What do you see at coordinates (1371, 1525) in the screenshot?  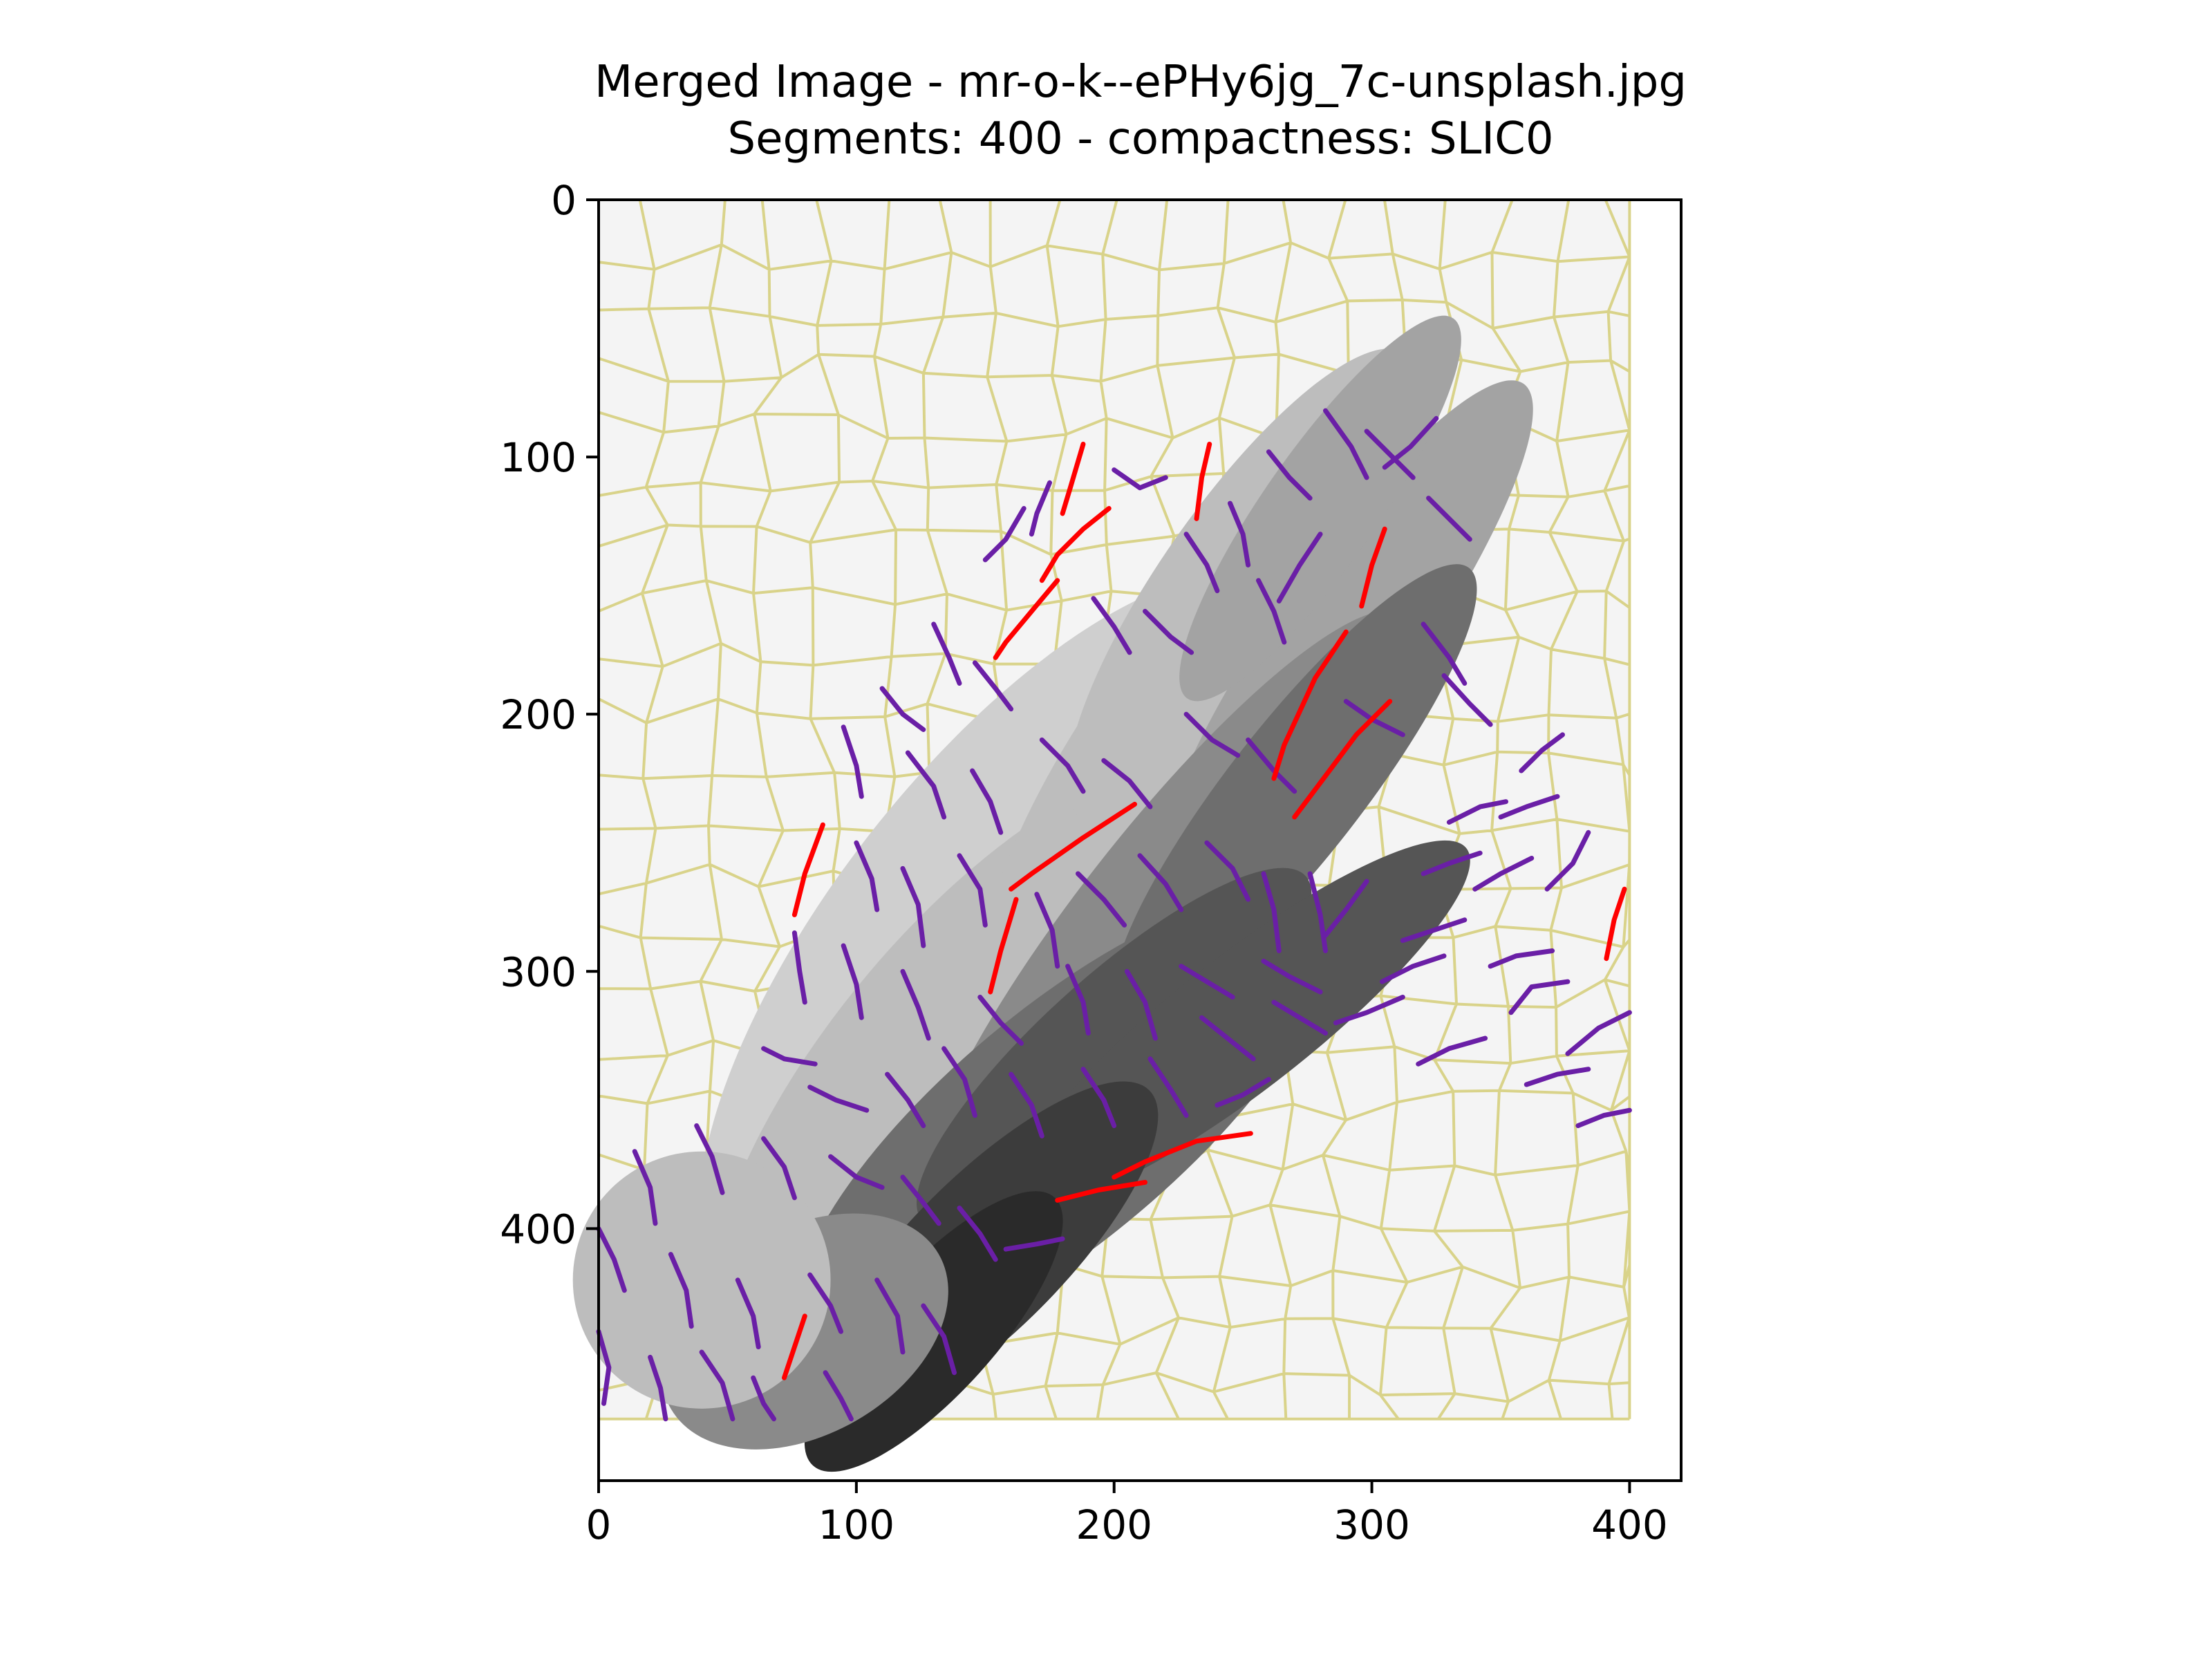 I see `x-tick-label: 300` at bounding box center [1371, 1525].